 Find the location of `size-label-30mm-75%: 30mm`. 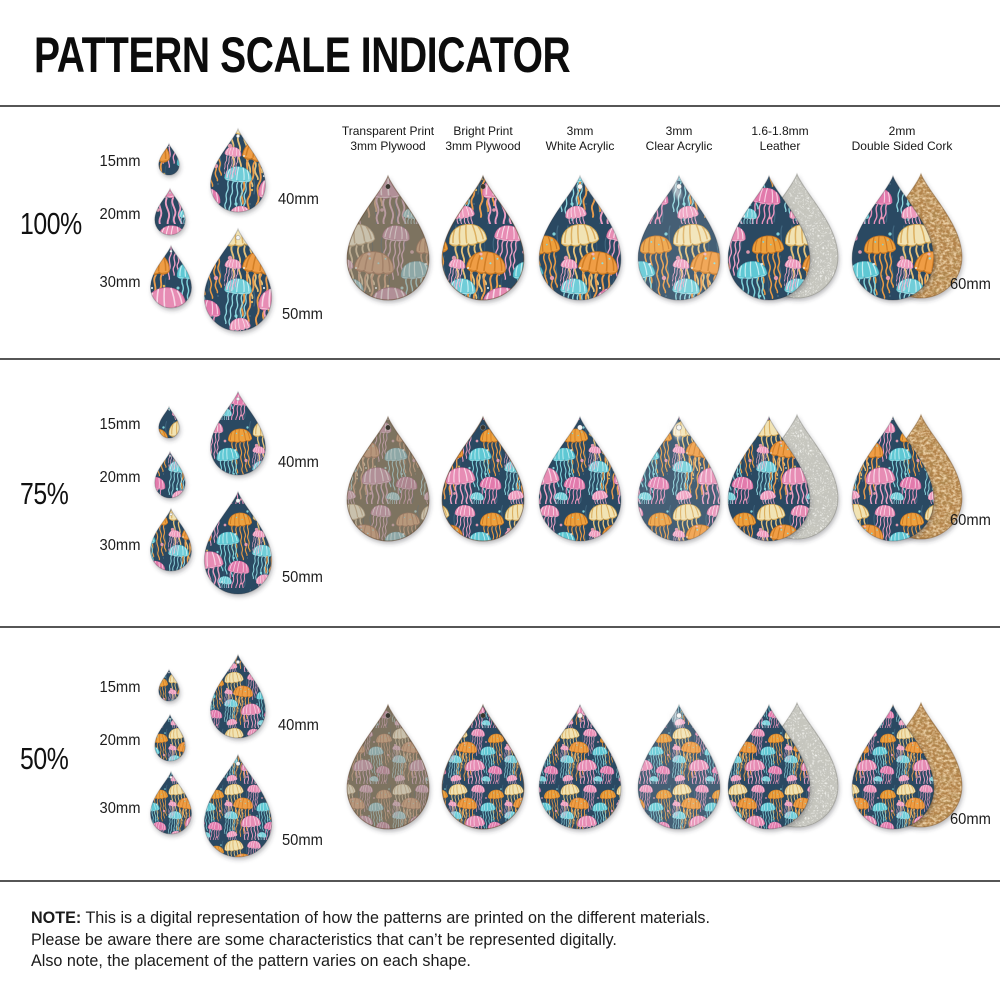

size-label-30mm-75%: 30mm is located at coordinates (119, 545).